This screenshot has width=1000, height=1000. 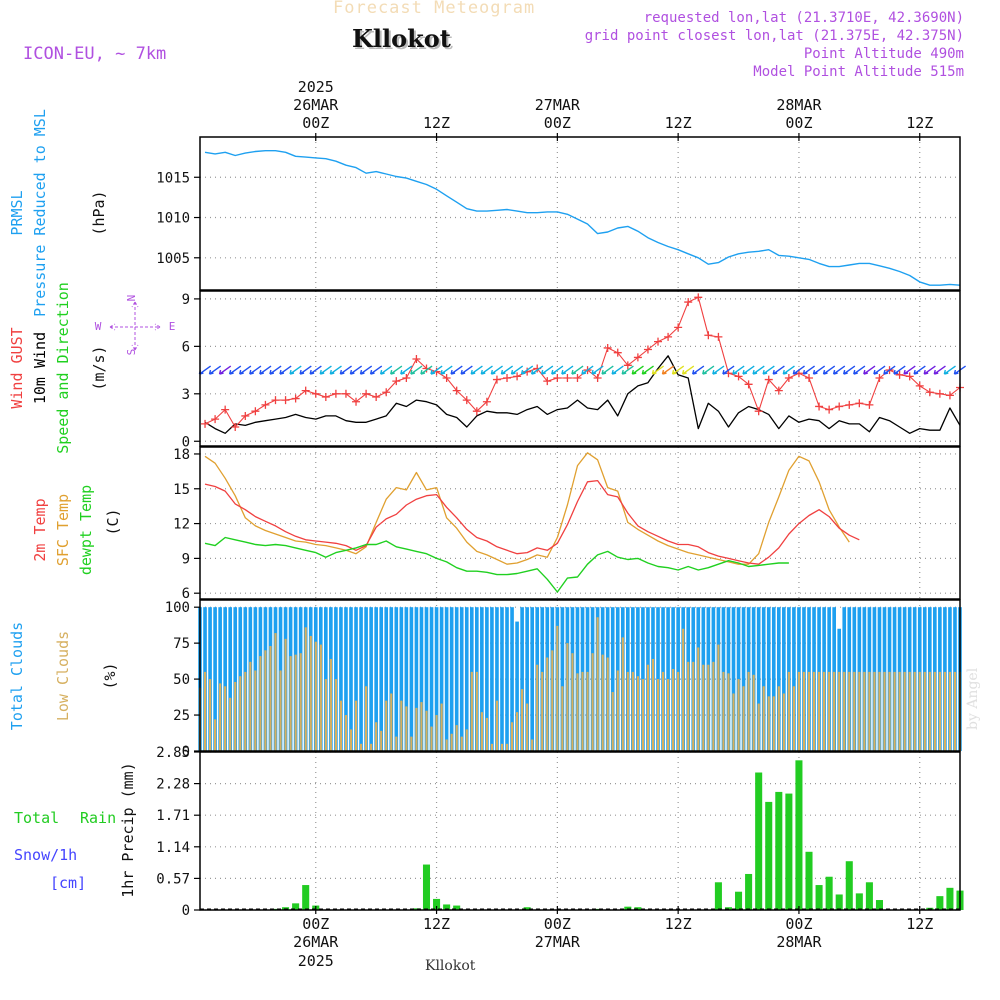 What do you see at coordinates (99, 212) in the screenshot?
I see `pressure-unit: (hPa)` at bounding box center [99, 212].